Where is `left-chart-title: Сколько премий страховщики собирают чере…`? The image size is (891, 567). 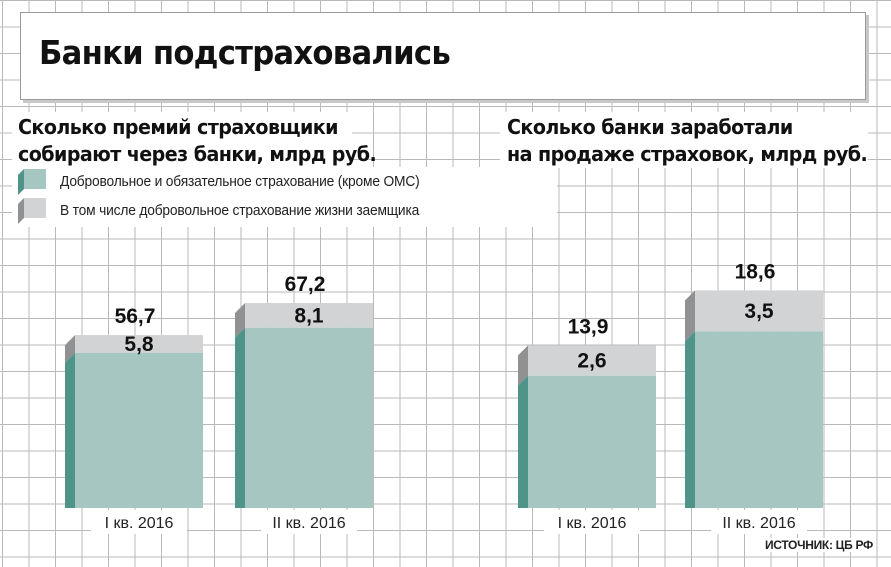 left-chart-title: Сколько премий страховщики собирают чере… is located at coordinates (197, 141).